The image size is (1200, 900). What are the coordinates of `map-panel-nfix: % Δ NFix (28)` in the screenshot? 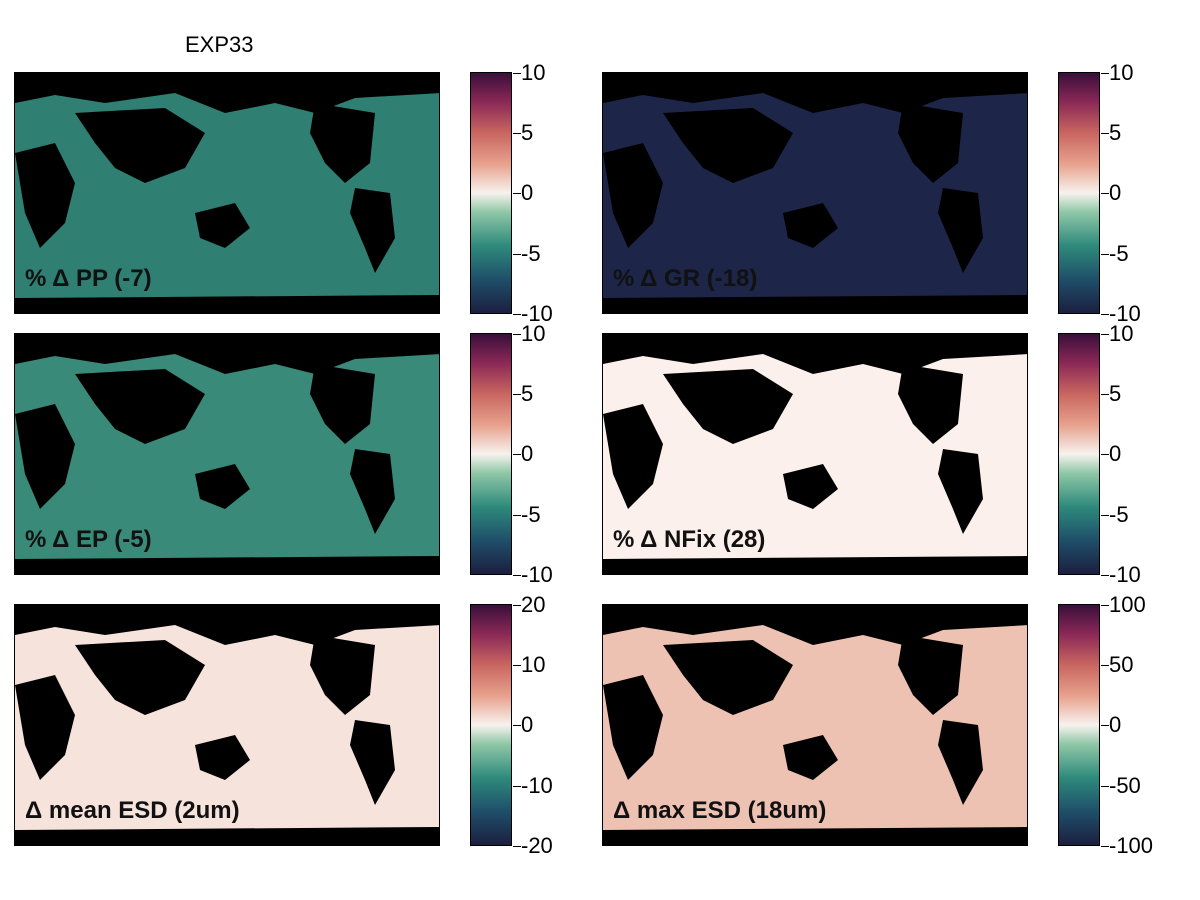 It's located at (815, 454).